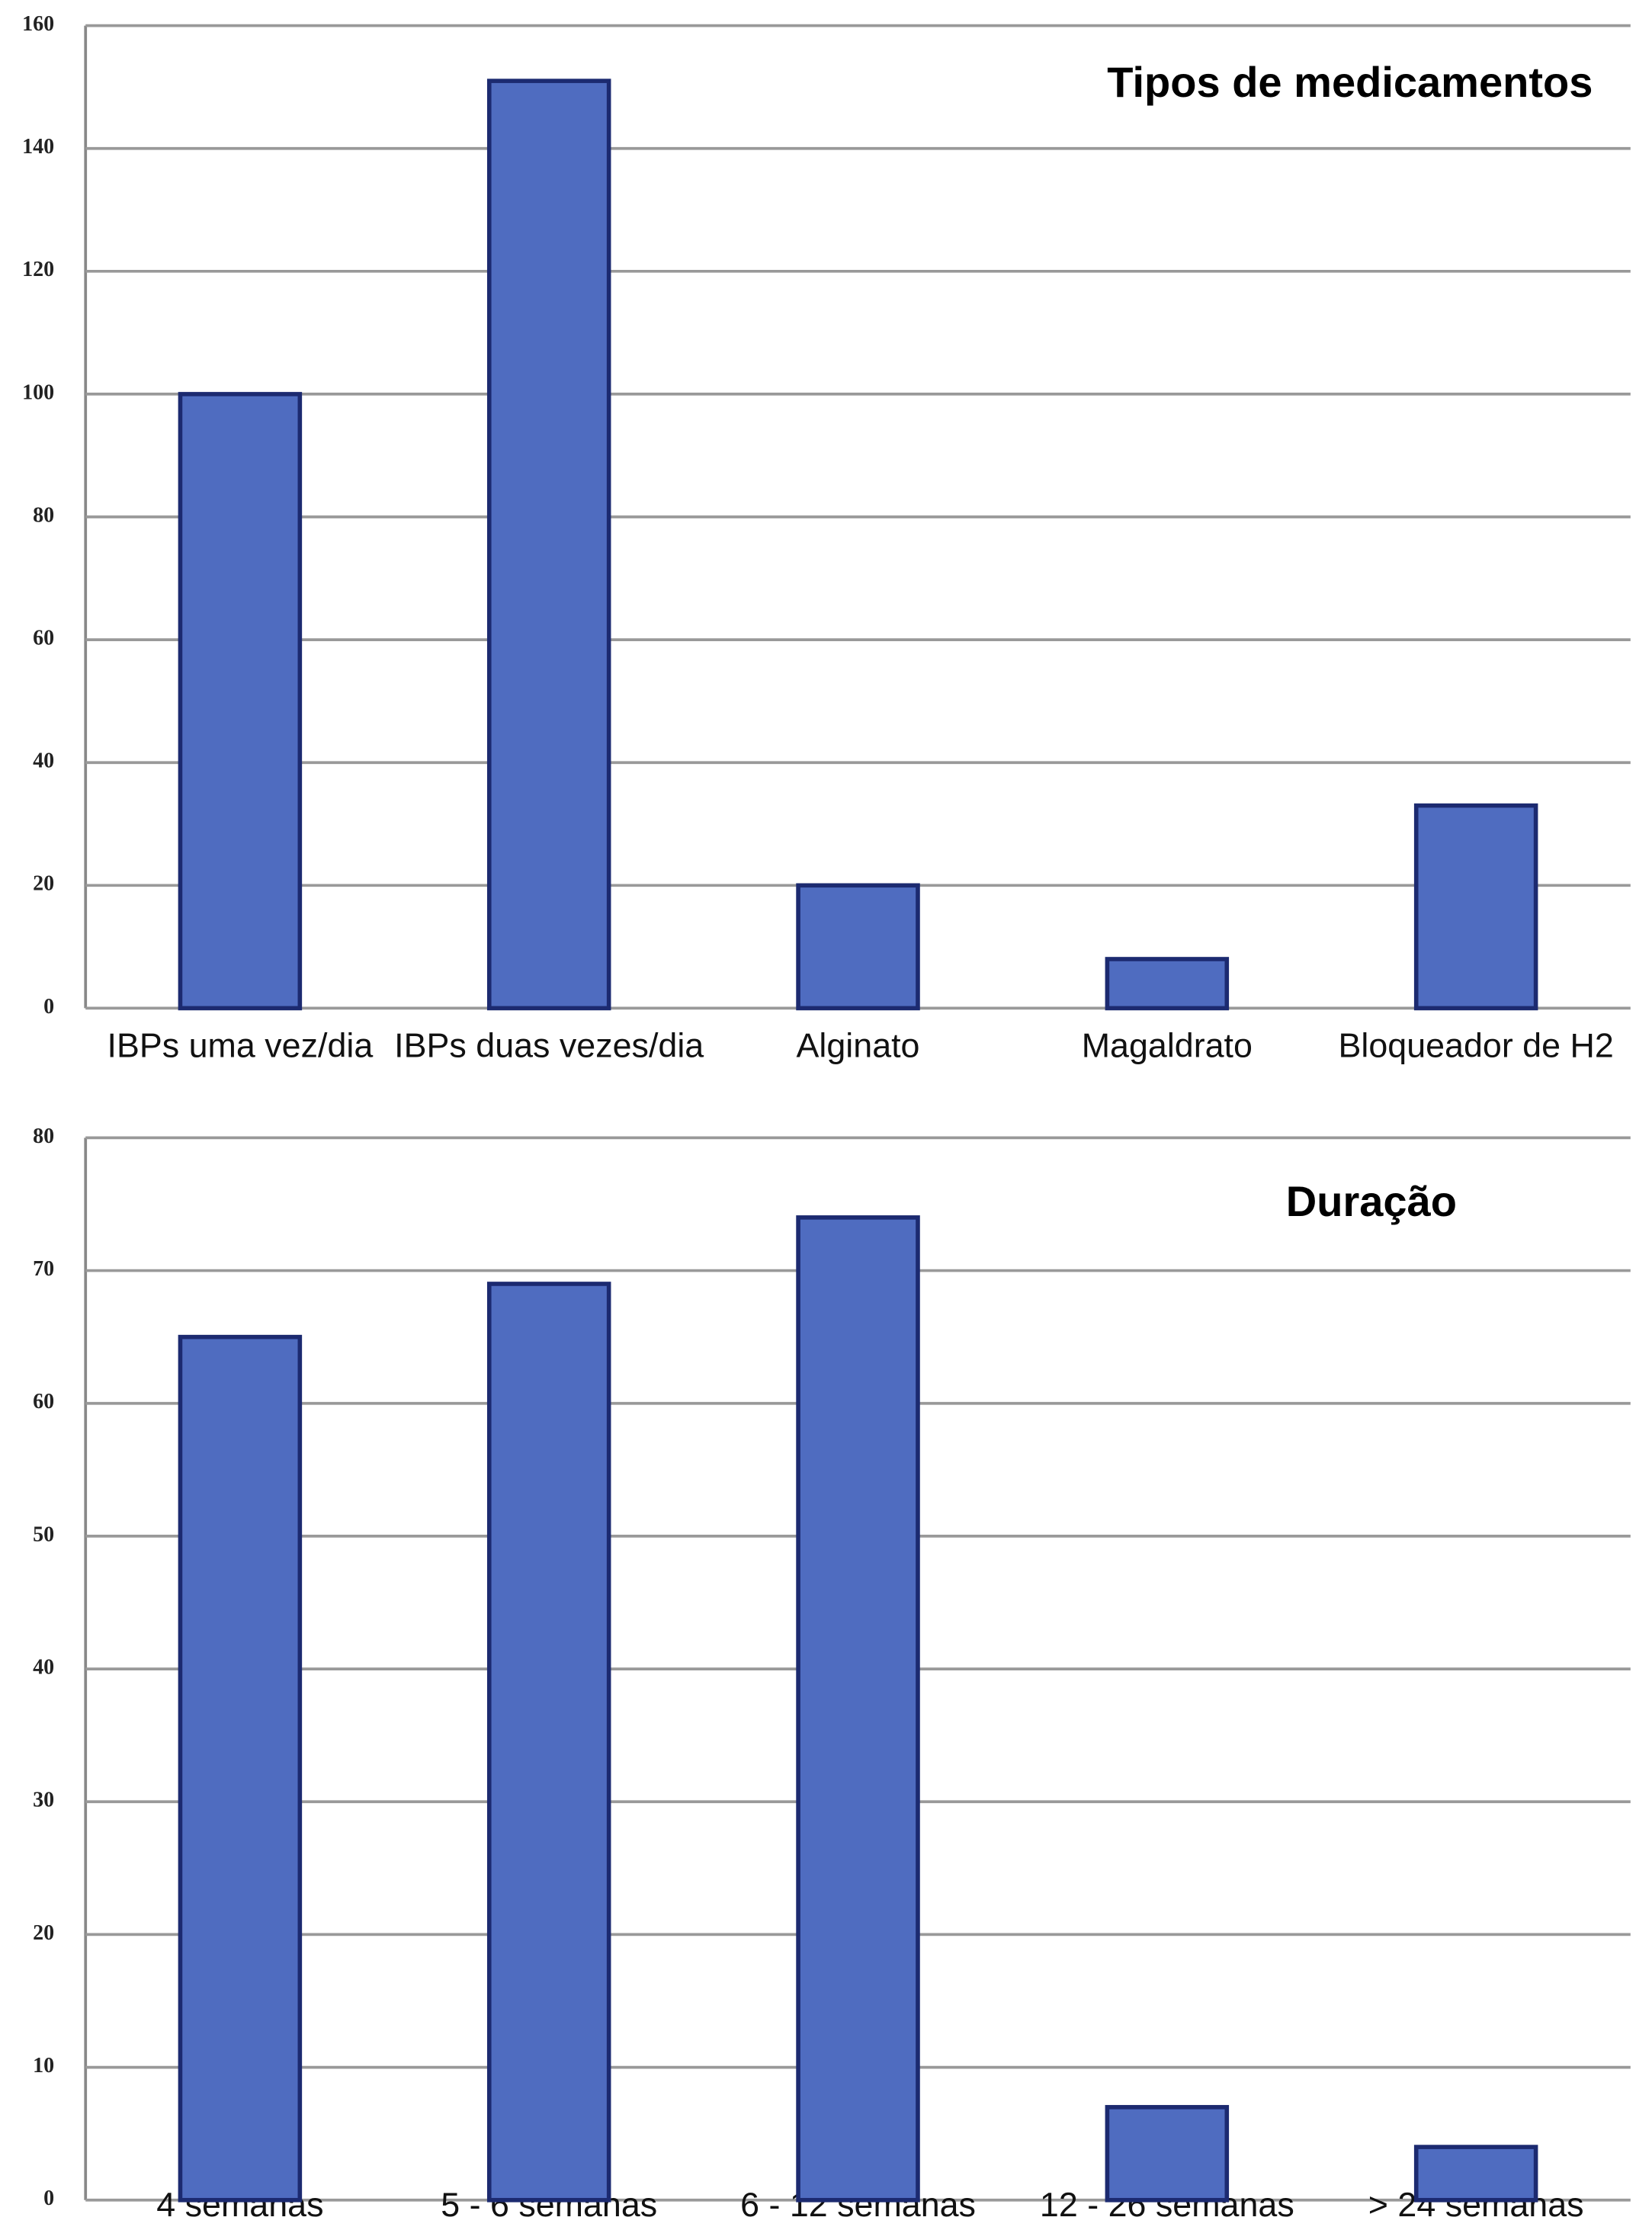 This screenshot has width=1652, height=2230. What do you see at coordinates (1168, 1046) in the screenshot?
I see `x-tick-label: Magaldrato` at bounding box center [1168, 1046].